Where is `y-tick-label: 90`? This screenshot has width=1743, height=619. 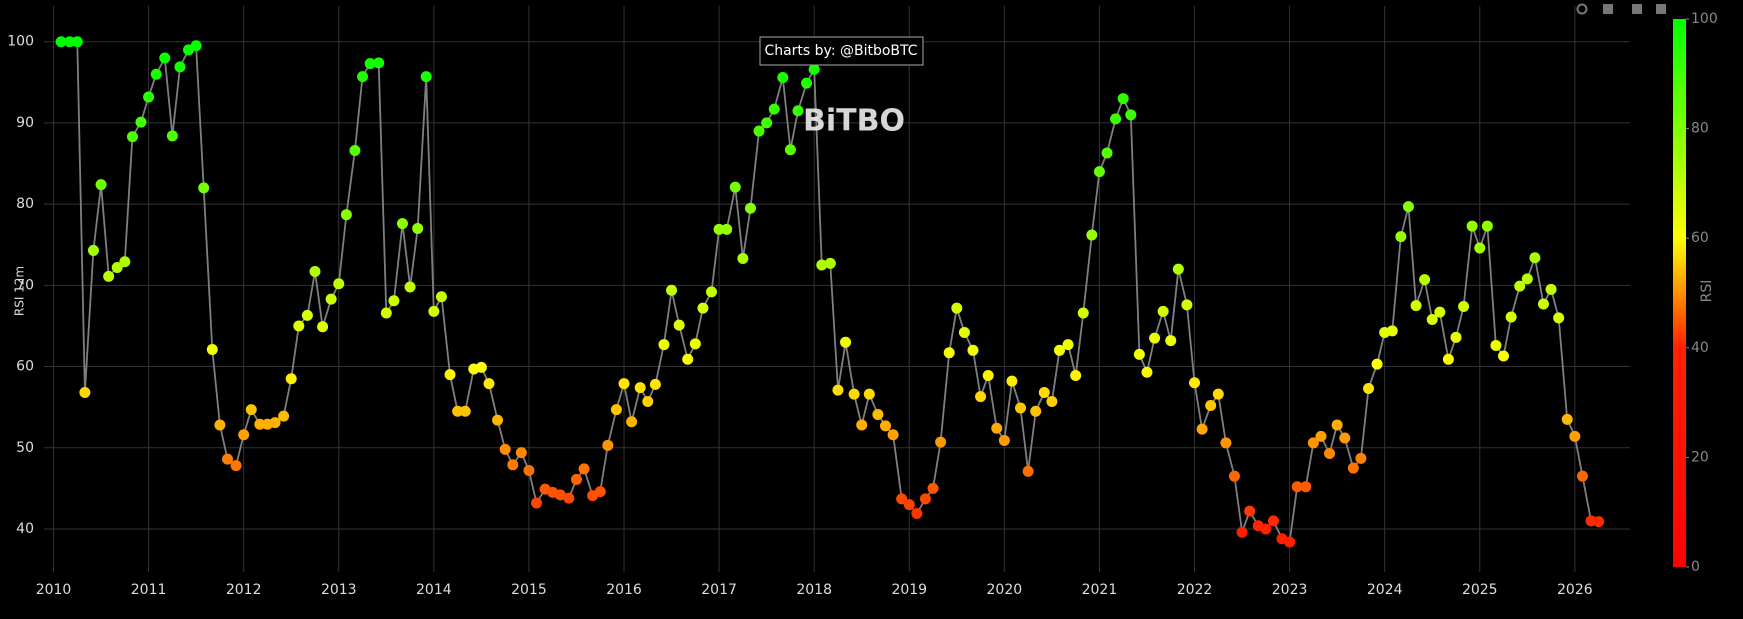 y-tick-label: 90 is located at coordinates (25, 123).